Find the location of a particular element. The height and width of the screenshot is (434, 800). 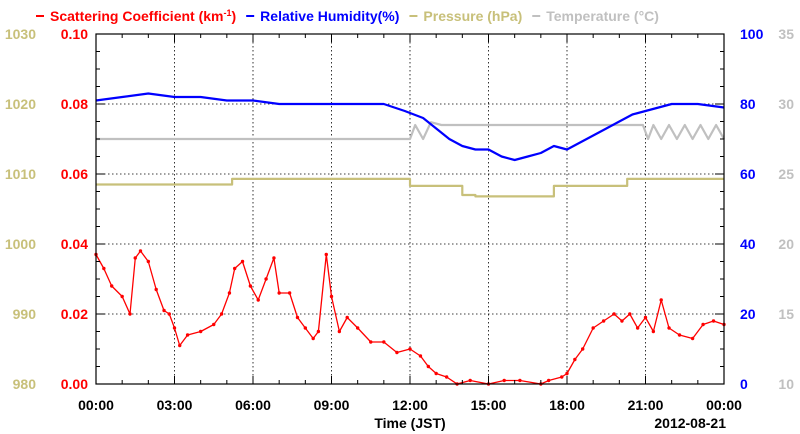

left-inner-tick-label: 0.08 is located at coordinates (74, 104).